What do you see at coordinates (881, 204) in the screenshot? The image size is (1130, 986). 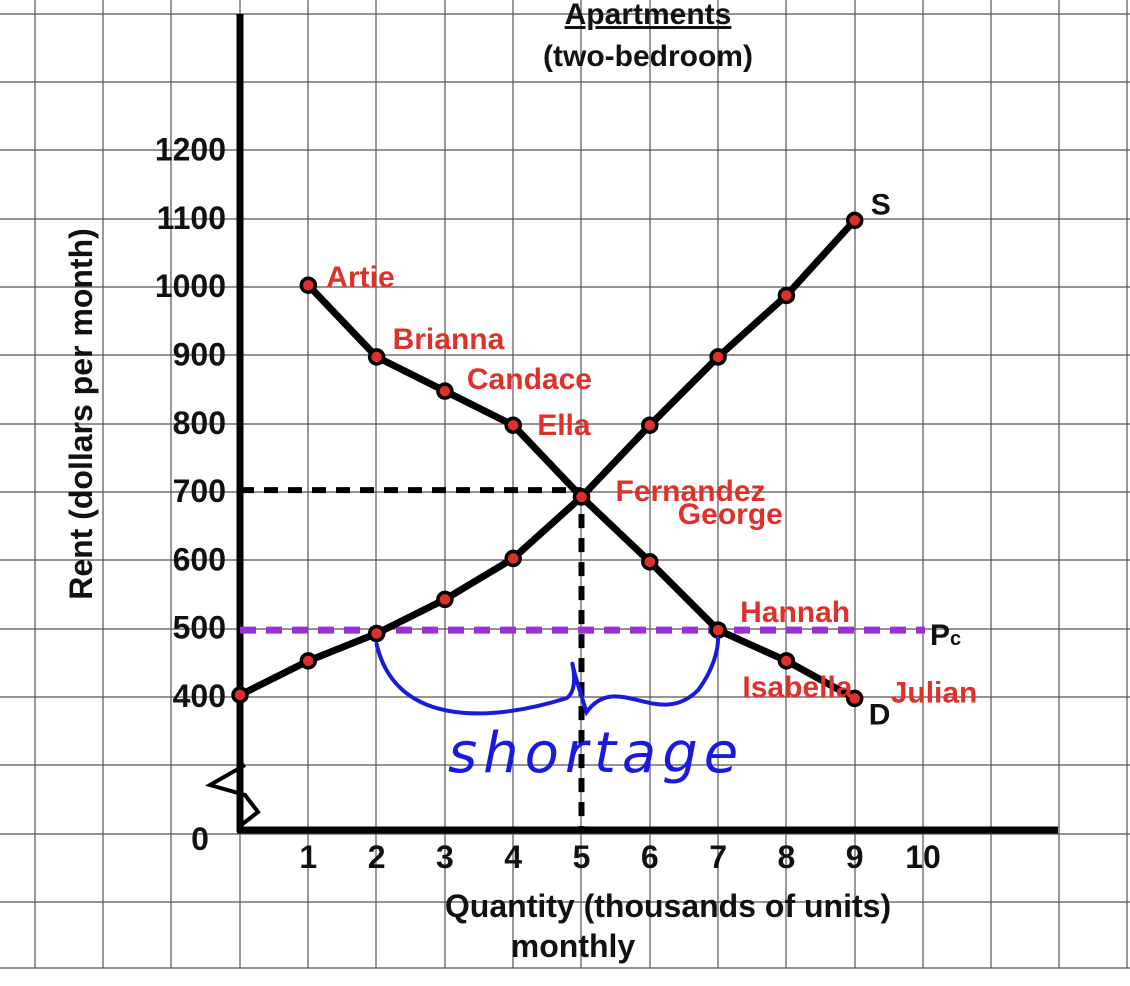 I see `supply-curve-label: S` at bounding box center [881, 204].